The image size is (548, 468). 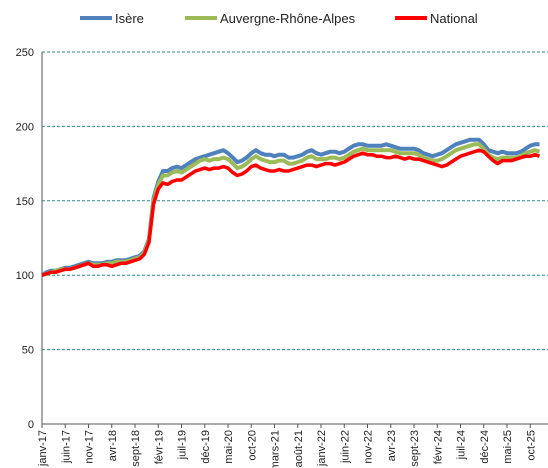 I want to click on x-tick-label: janv-17, so click(x=43, y=448).